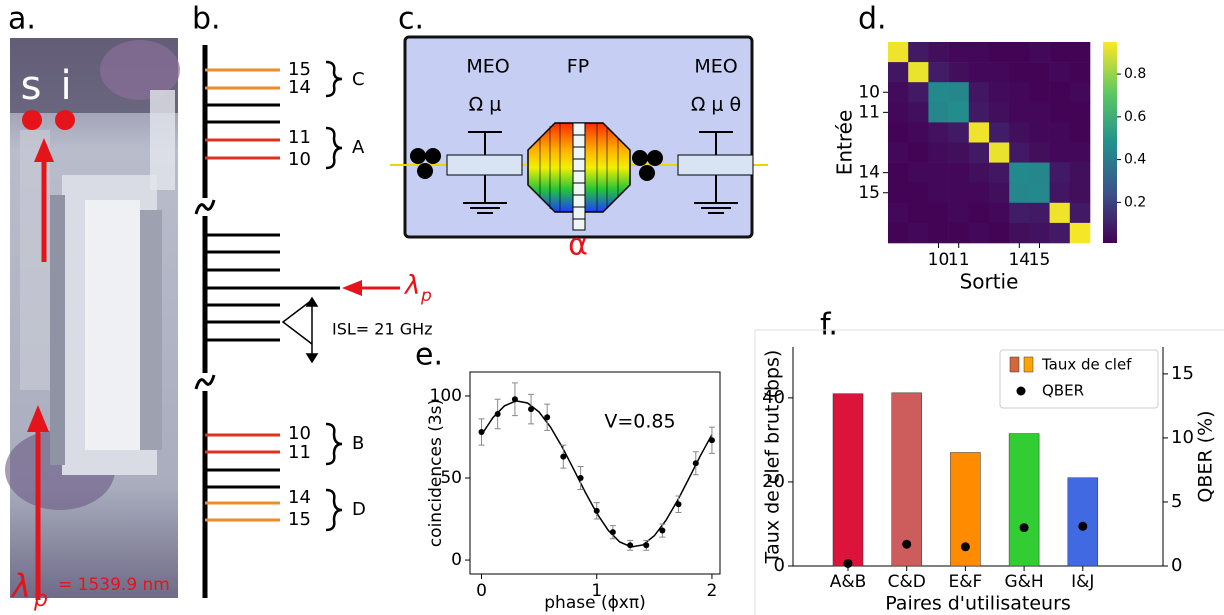  I want to click on annotation: V=0.85, so click(639, 422).